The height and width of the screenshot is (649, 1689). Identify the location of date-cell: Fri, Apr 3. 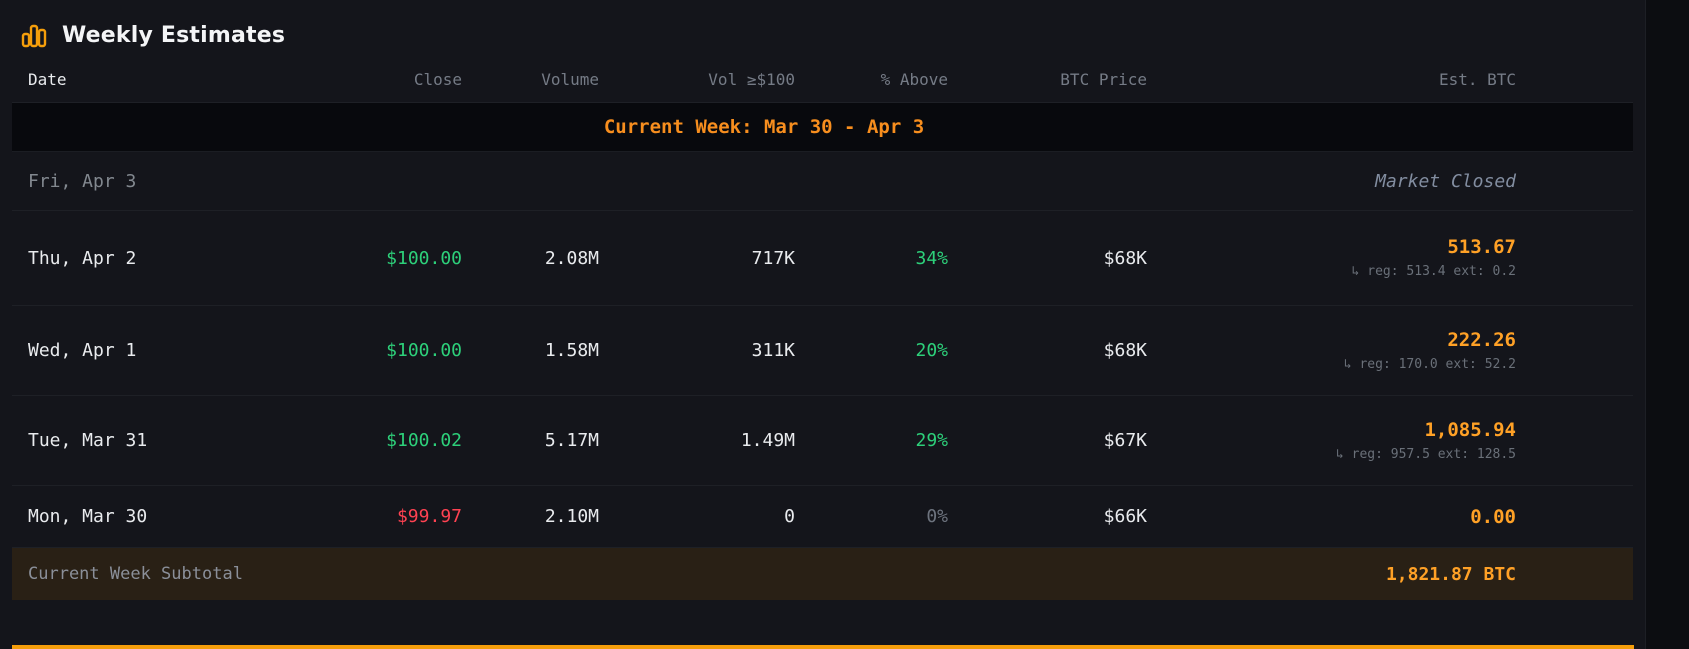
(82, 181).